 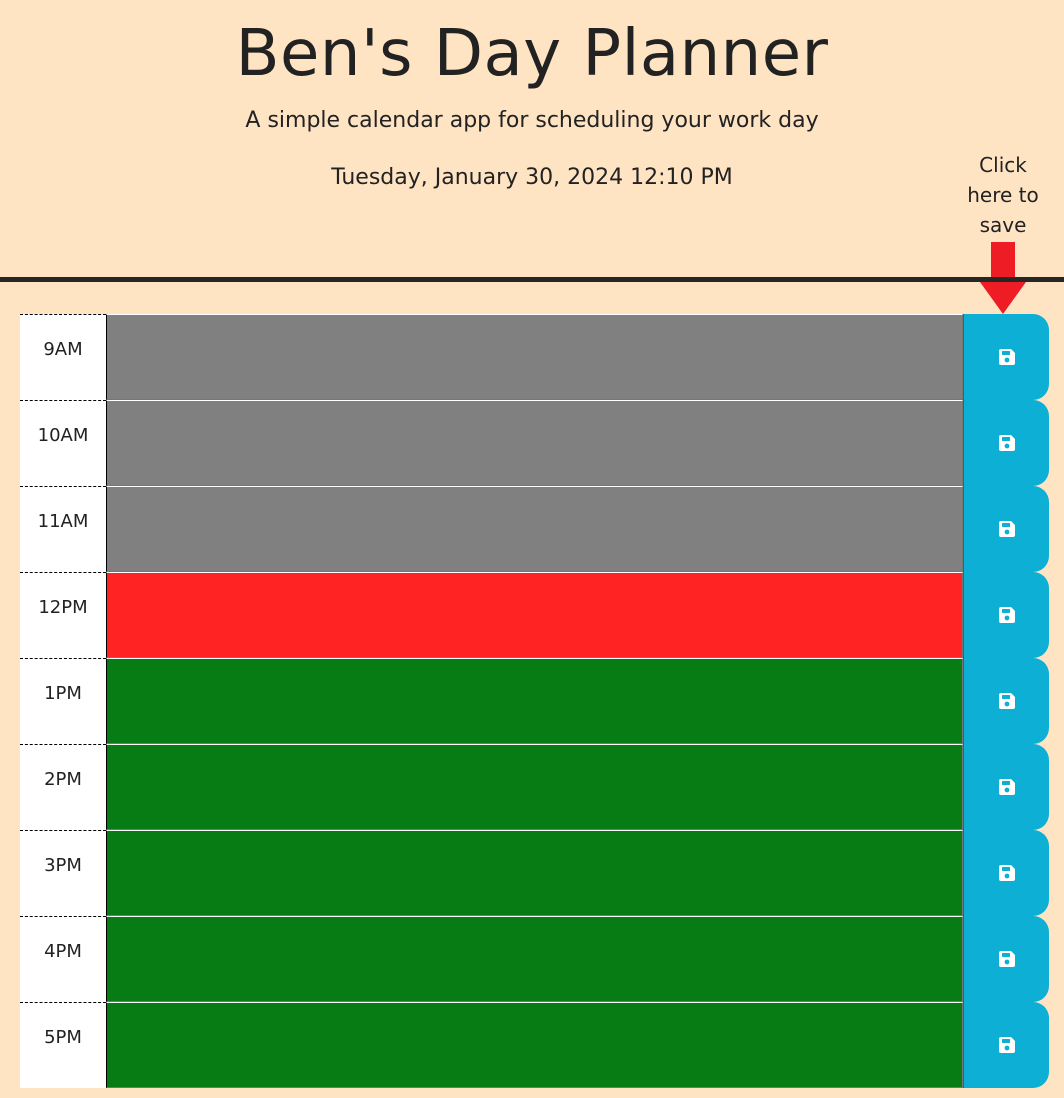 What do you see at coordinates (63, 1045) in the screenshot?
I see `hour-label: 5PM` at bounding box center [63, 1045].